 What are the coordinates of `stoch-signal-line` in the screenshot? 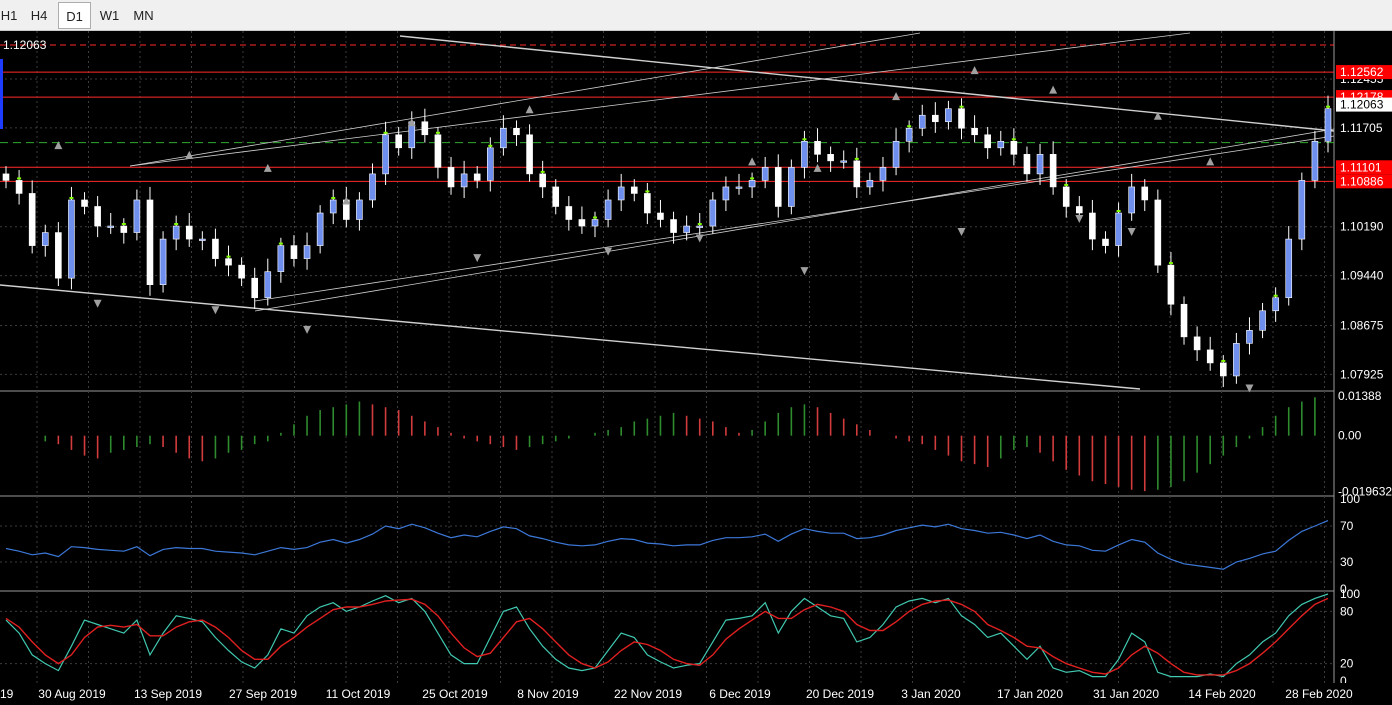 It's located at (667, 636).